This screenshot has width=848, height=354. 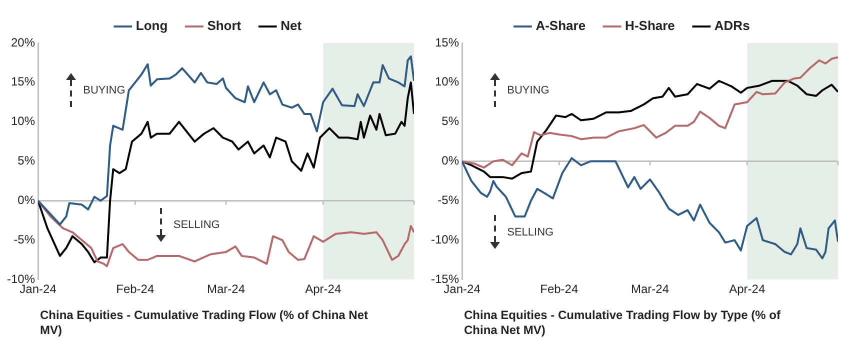 I want to click on legend-label: Short, so click(x=224, y=26).